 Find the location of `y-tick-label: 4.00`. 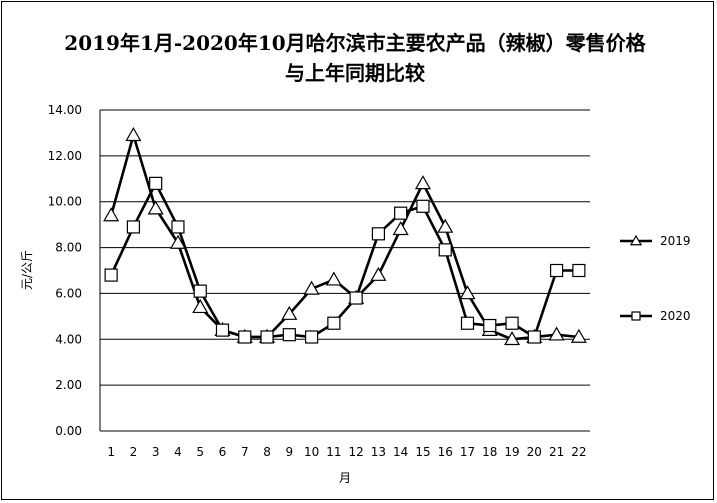

y-tick-label: 4.00 is located at coordinates (68, 339).